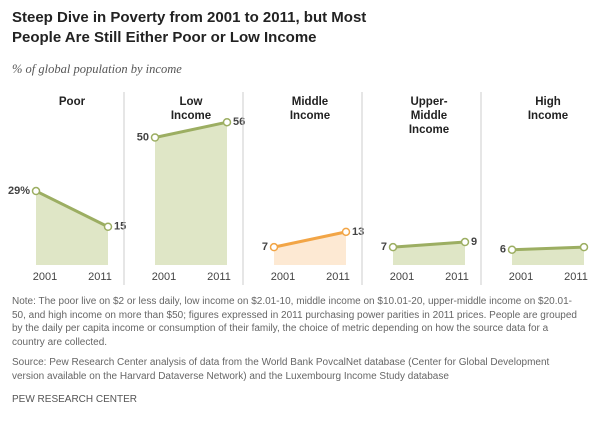 The width and height of the screenshot is (590, 421). Describe the element at coordinates (239, 122) in the screenshot. I see `value-label: 56` at that location.